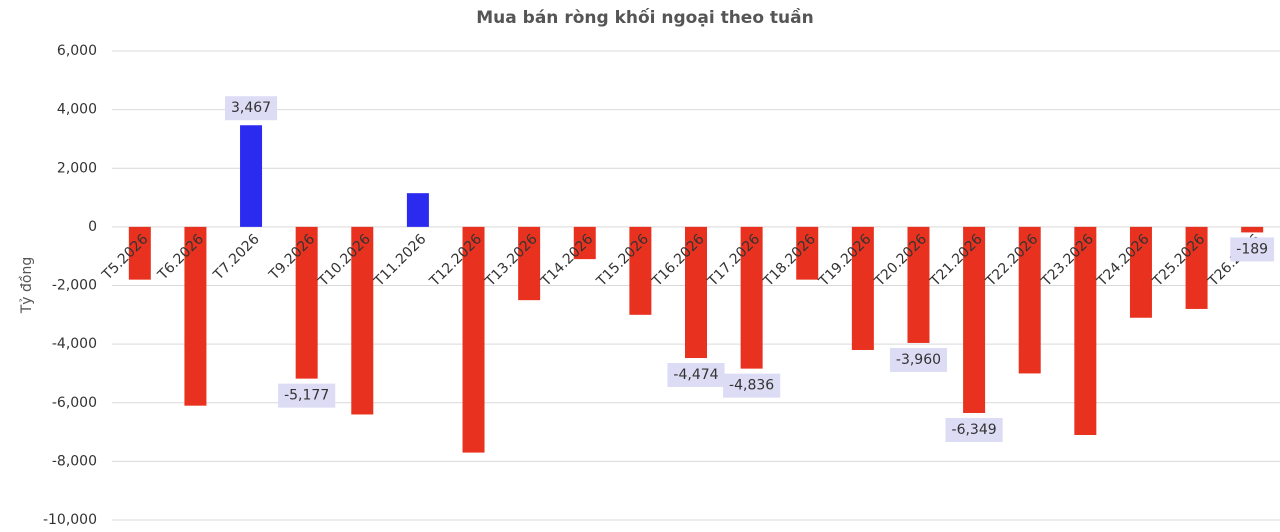  I want to click on value-label: -3,960, so click(918, 360).